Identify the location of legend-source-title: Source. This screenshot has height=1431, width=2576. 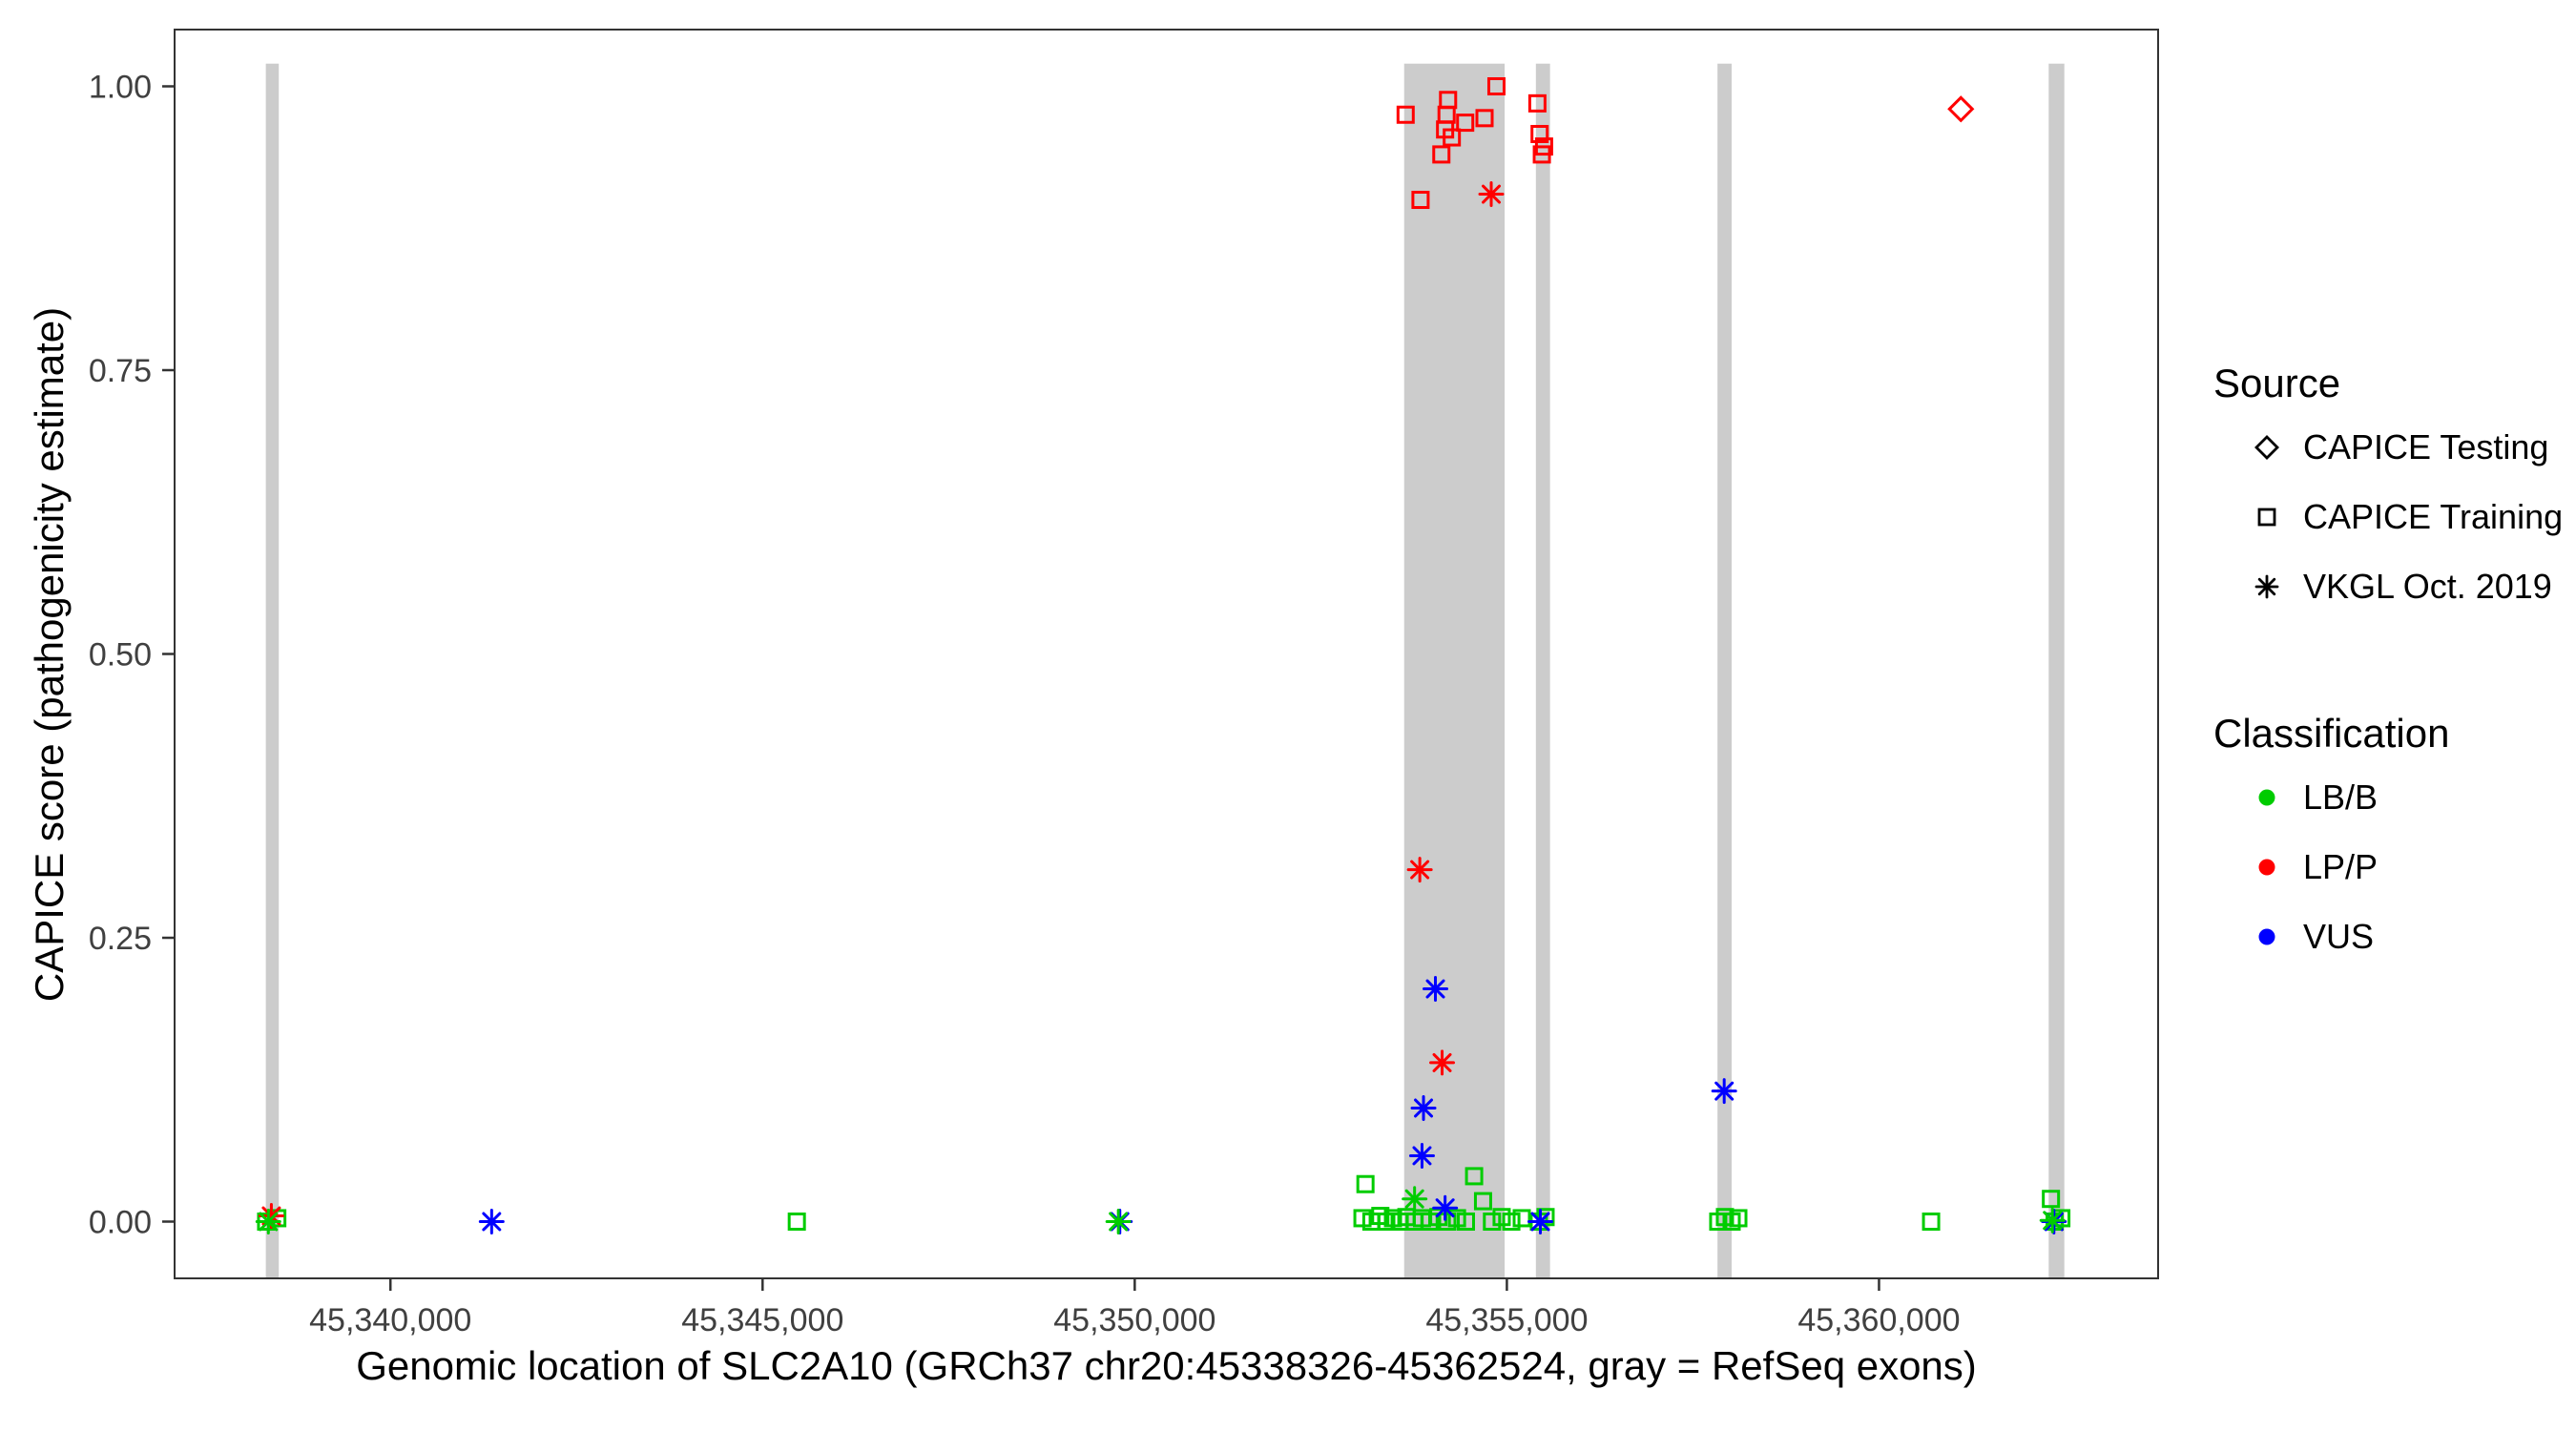
(2277, 383).